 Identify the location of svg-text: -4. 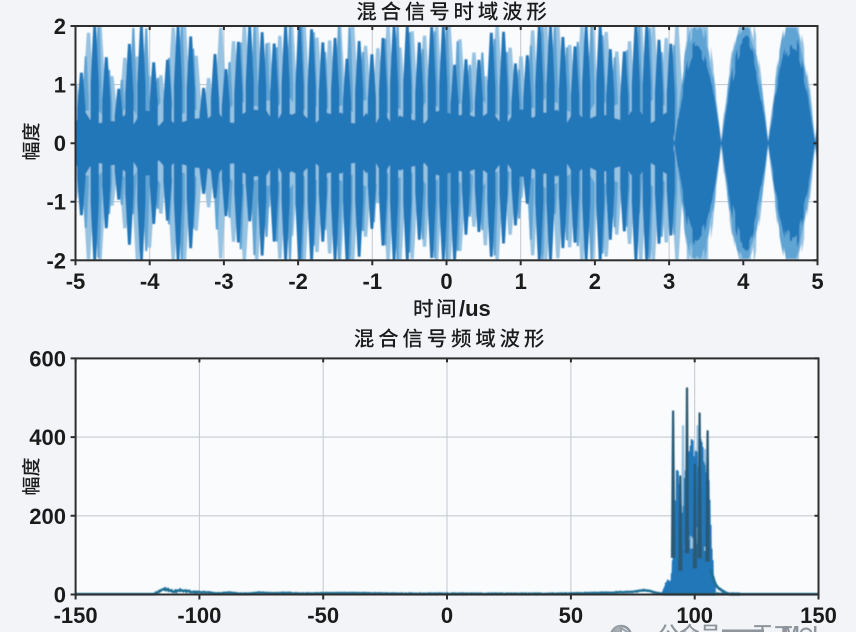
(150, 281).